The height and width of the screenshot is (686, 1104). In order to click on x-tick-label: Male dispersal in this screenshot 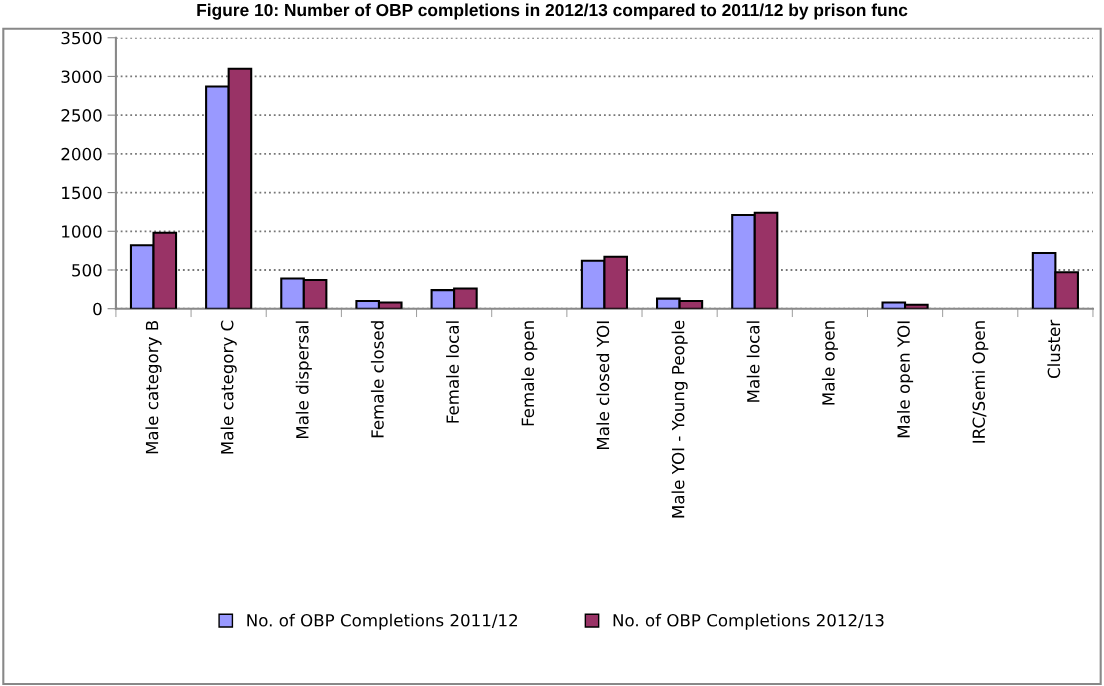, I will do `click(303, 380)`.